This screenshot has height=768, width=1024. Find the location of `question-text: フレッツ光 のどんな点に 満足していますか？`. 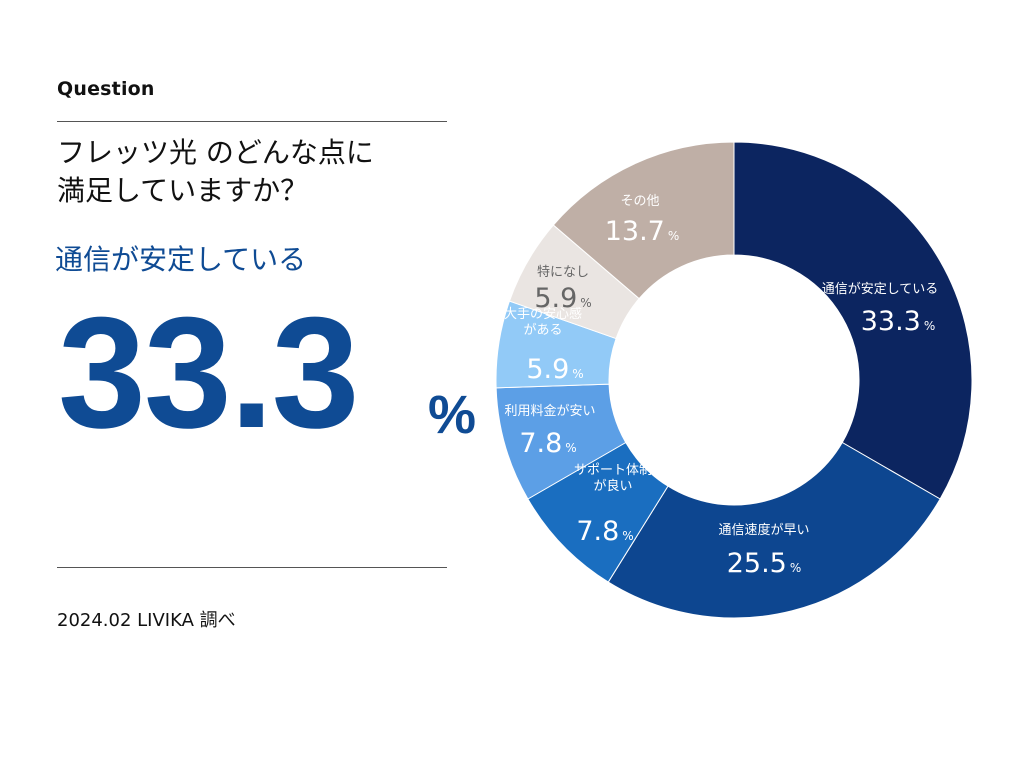

question-text: フレッツ光 のどんな点に 満足していますか？ is located at coordinates (257, 172).